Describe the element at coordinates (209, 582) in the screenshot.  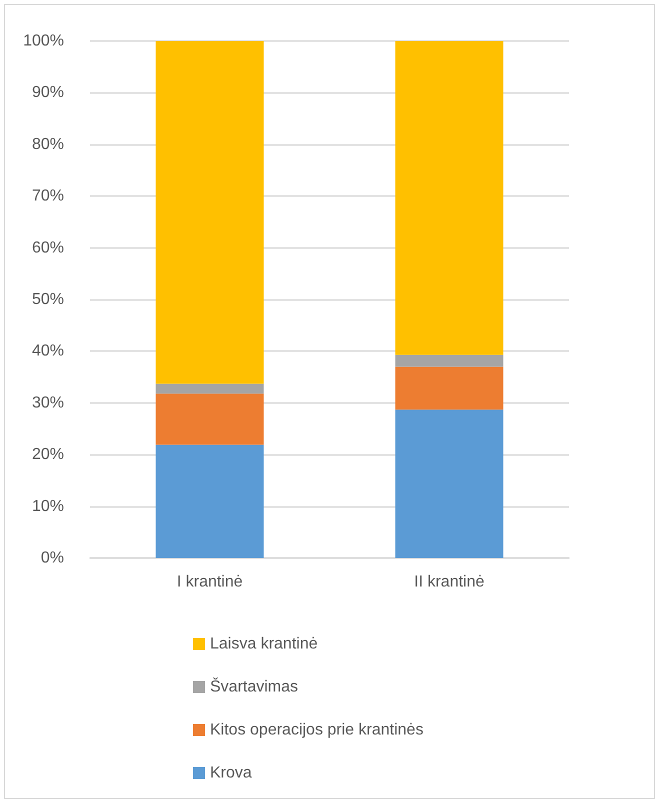
I see `x-tick-label: I krantinė` at that location.